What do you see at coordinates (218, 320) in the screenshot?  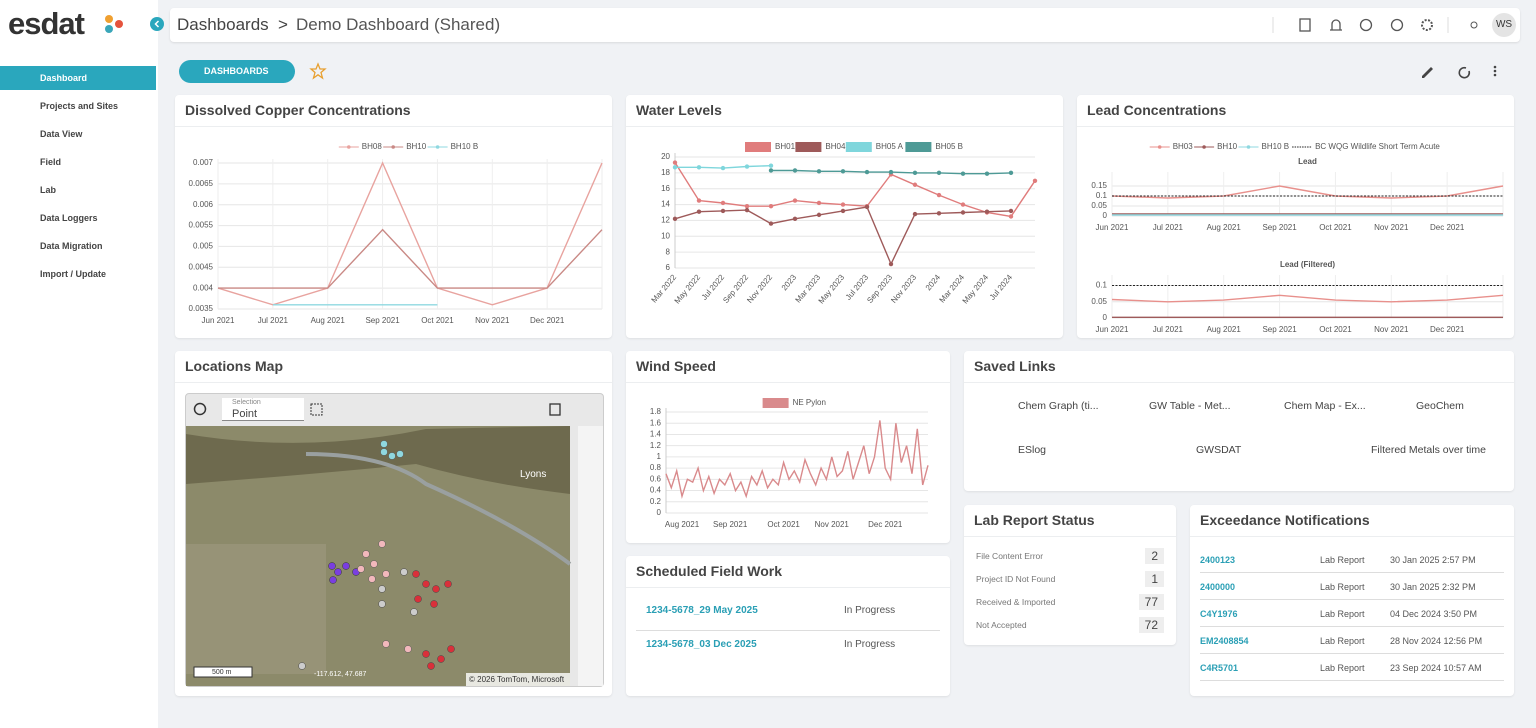 I see `x-tick-label: Jun 2021` at bounding box center [218, 320].